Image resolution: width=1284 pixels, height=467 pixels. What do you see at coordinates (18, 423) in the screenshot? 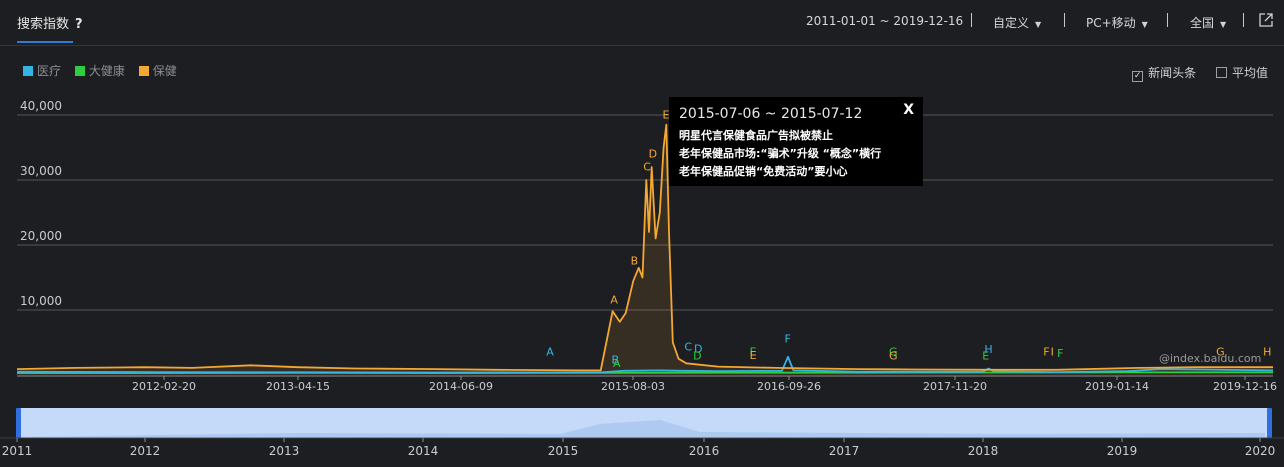
I see `navigator-handle-left` at bounding box center [18, 423].